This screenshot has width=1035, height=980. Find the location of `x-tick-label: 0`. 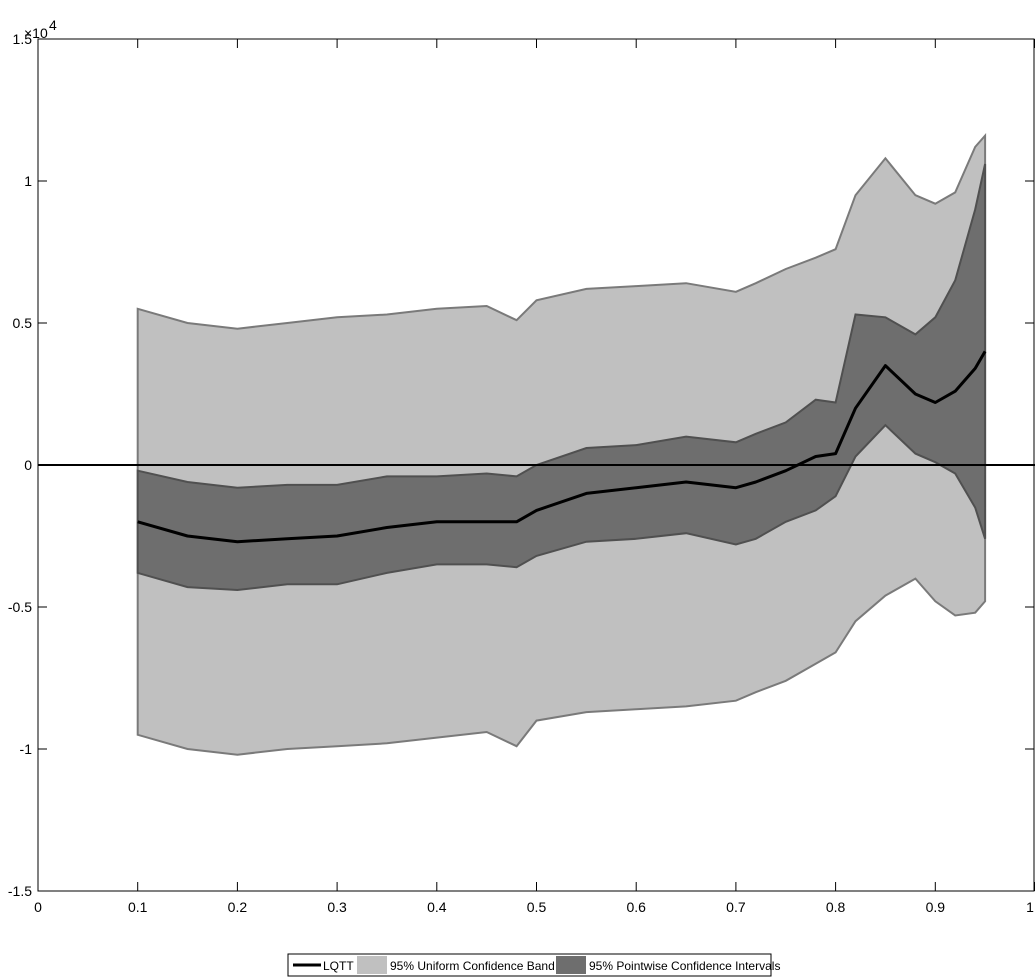

x-tick-label: 0 is located at coordinates (38, 907).